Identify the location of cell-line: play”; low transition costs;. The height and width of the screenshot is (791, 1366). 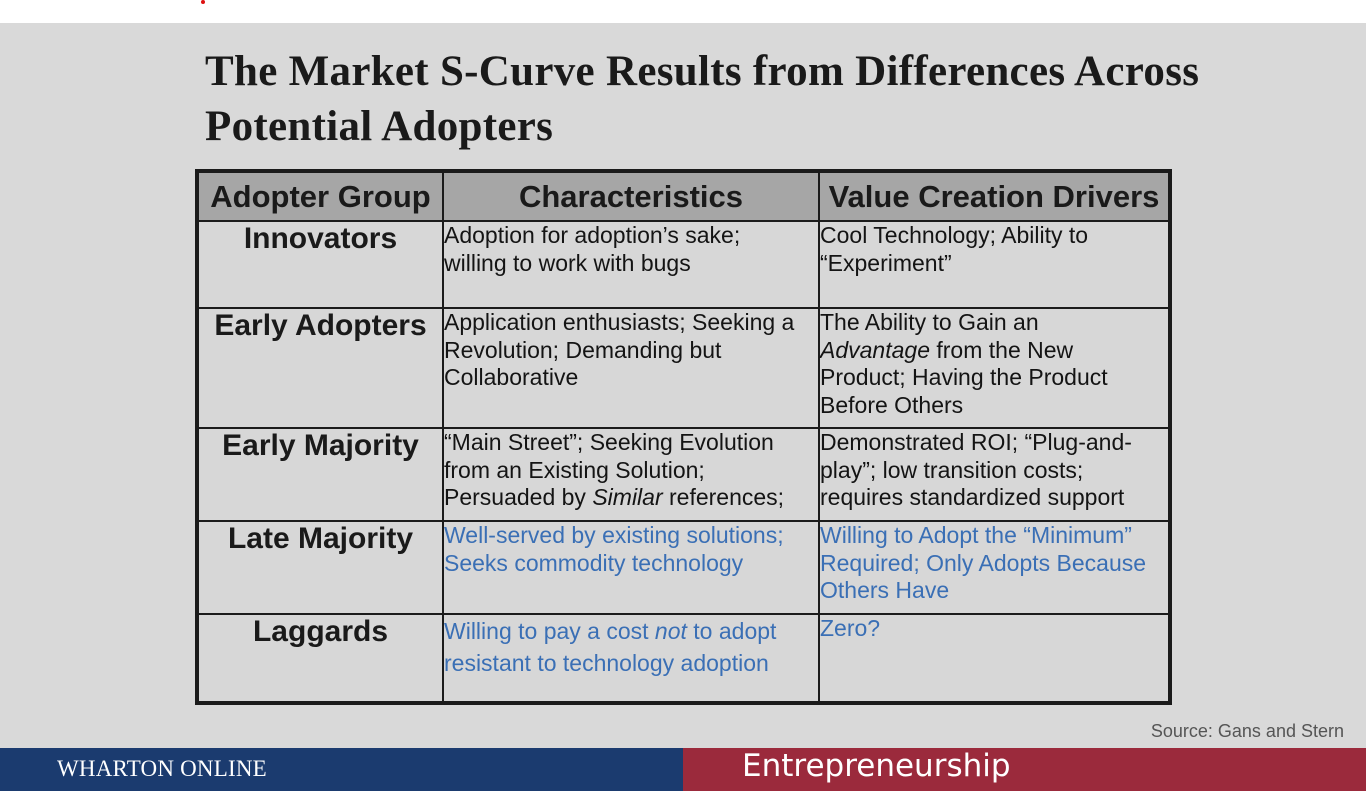
(952, 469).